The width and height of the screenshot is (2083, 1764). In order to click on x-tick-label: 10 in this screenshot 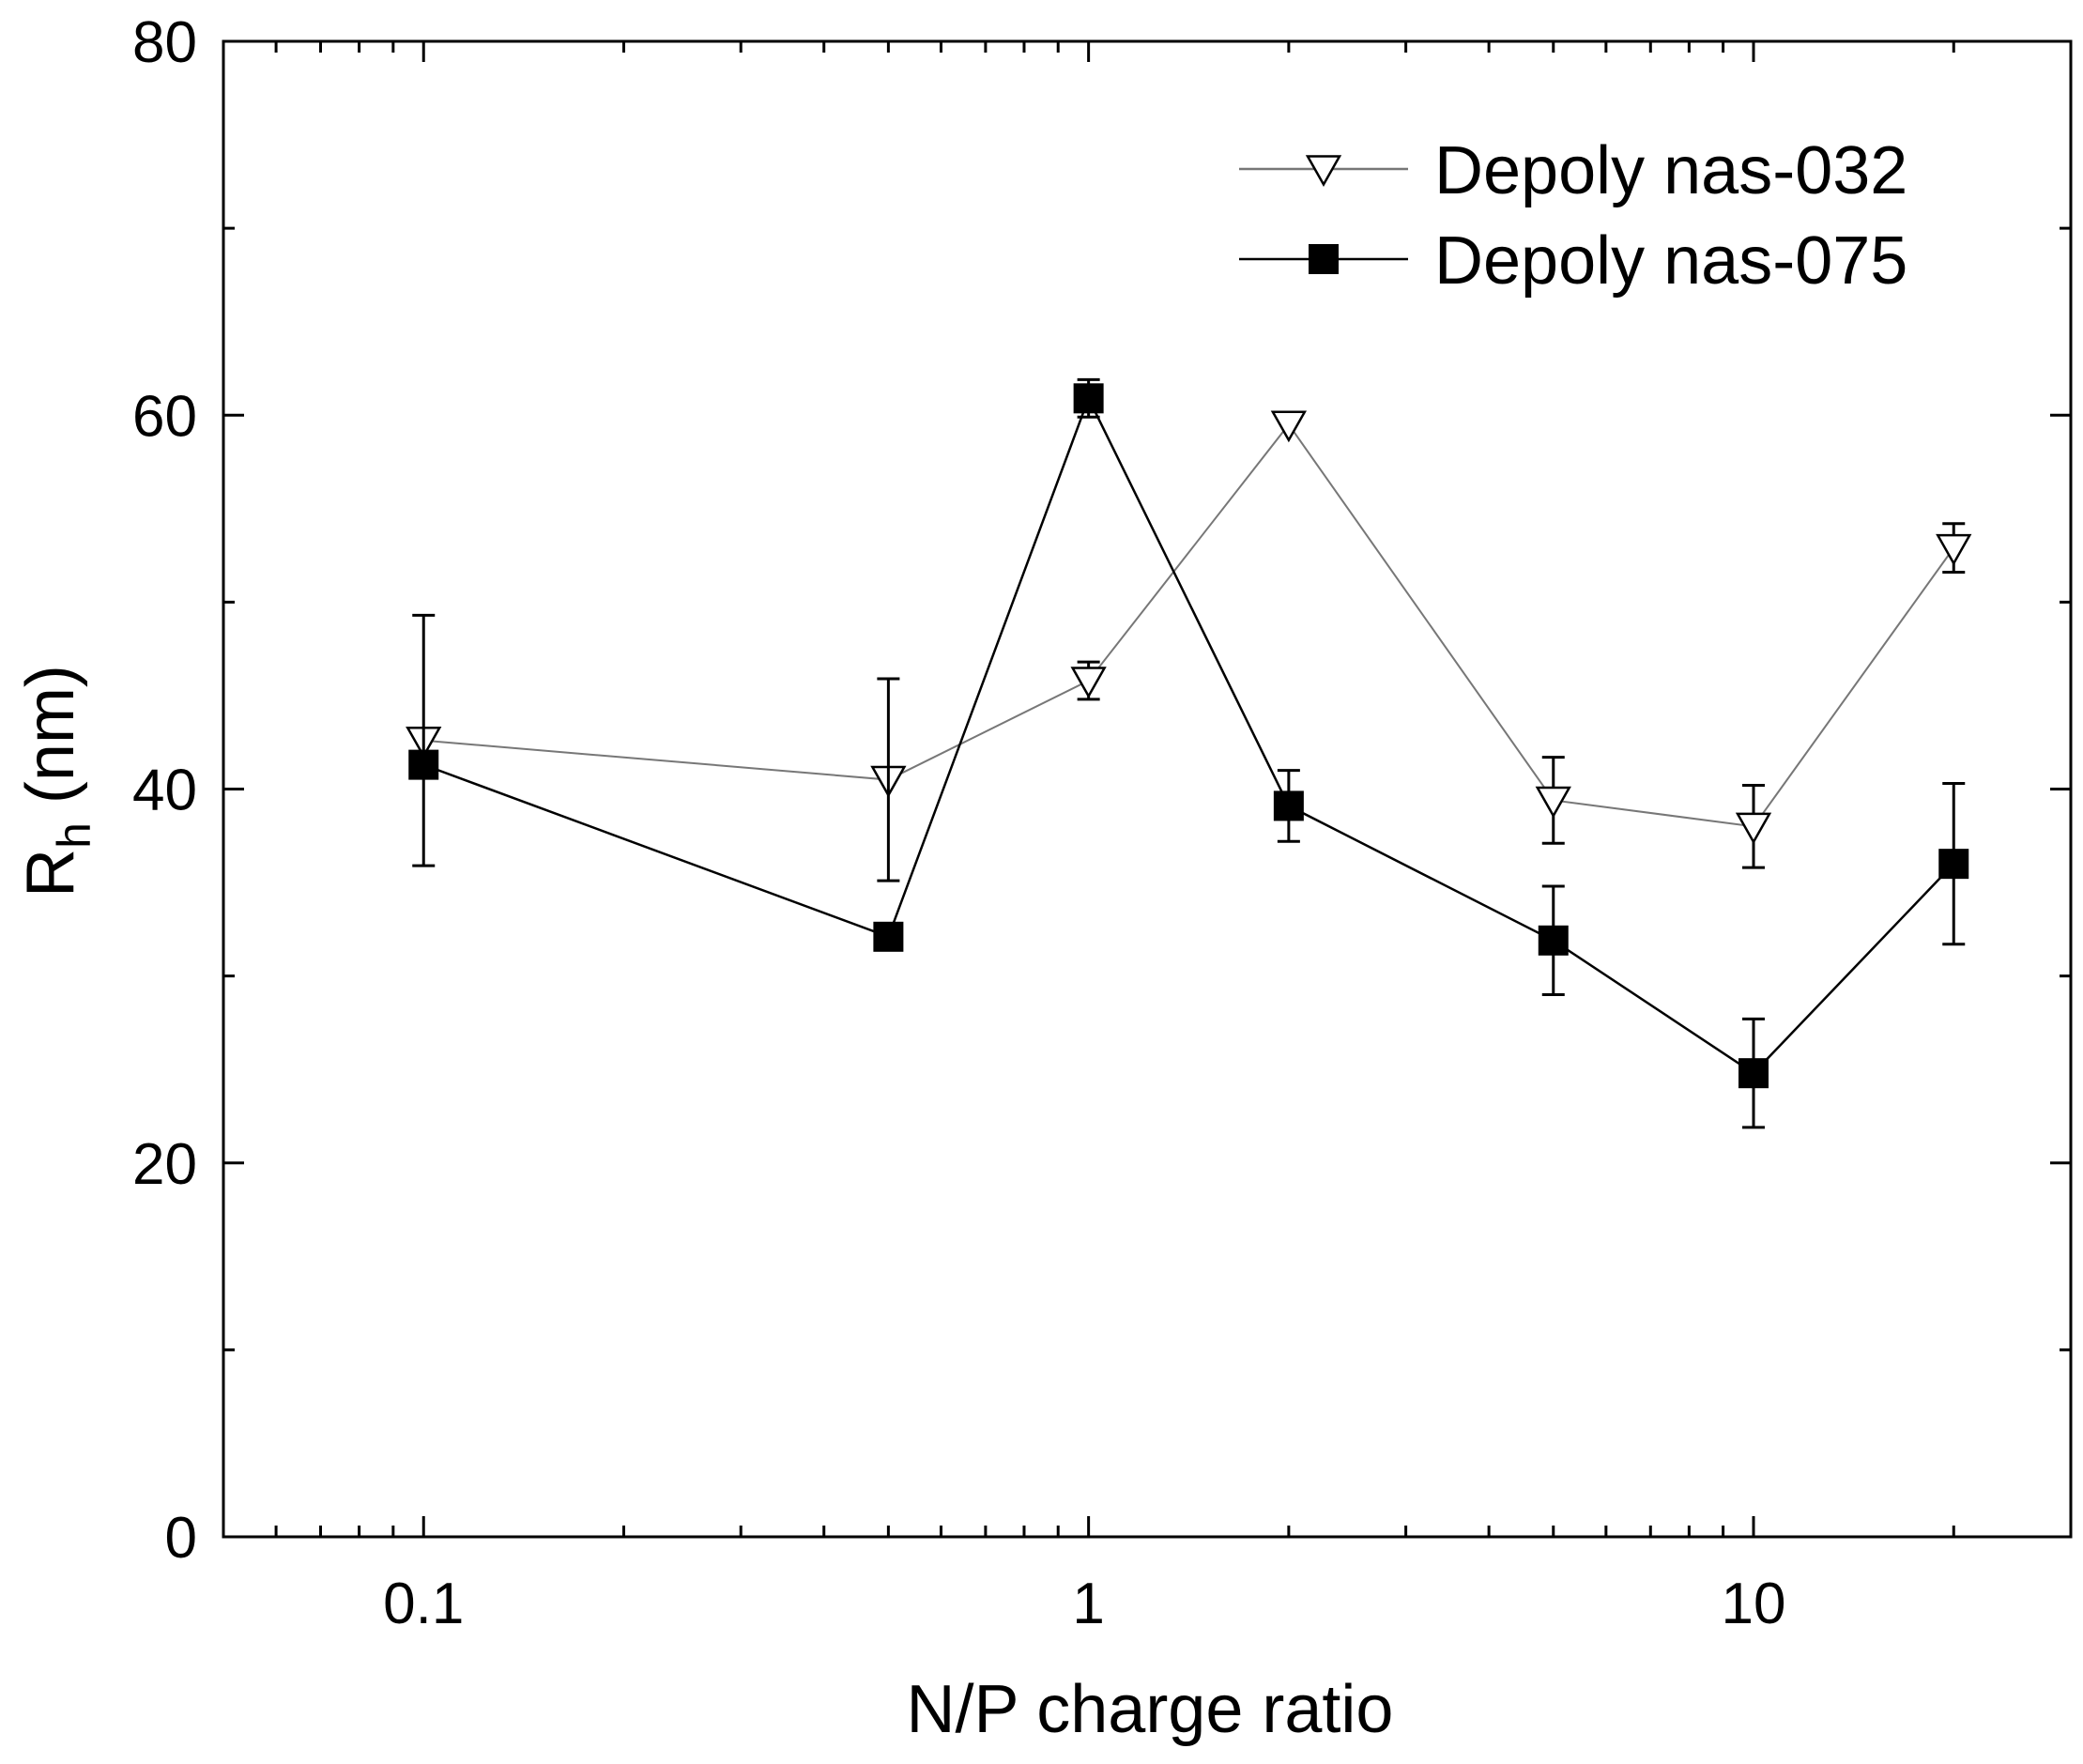, I will do `click(1754, 1604)`.